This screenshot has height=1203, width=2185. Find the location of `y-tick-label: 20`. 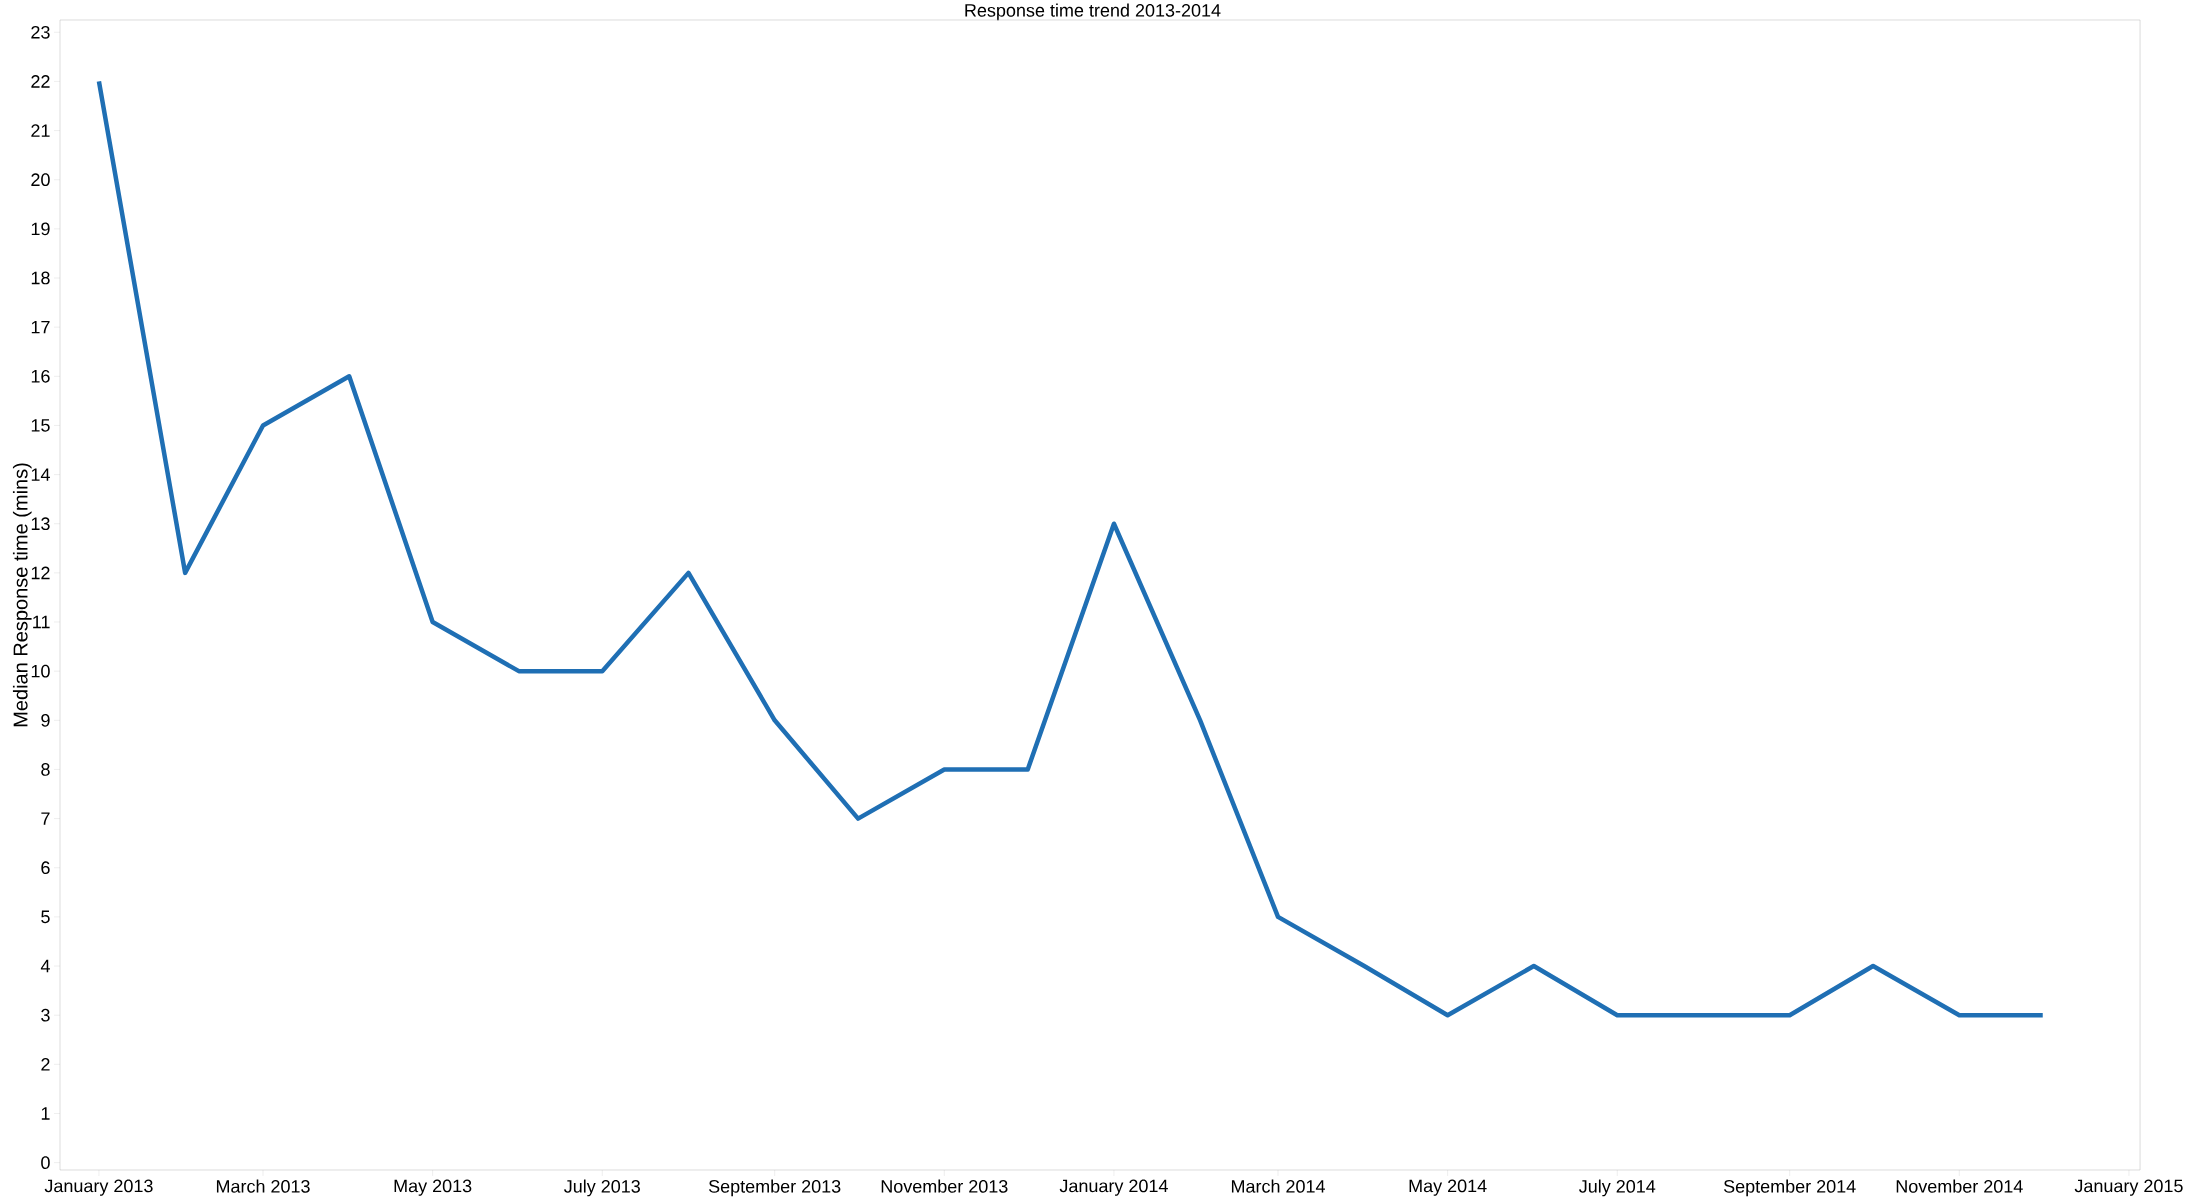

y-tick-label: 20 is located at coordinates (40, 180).